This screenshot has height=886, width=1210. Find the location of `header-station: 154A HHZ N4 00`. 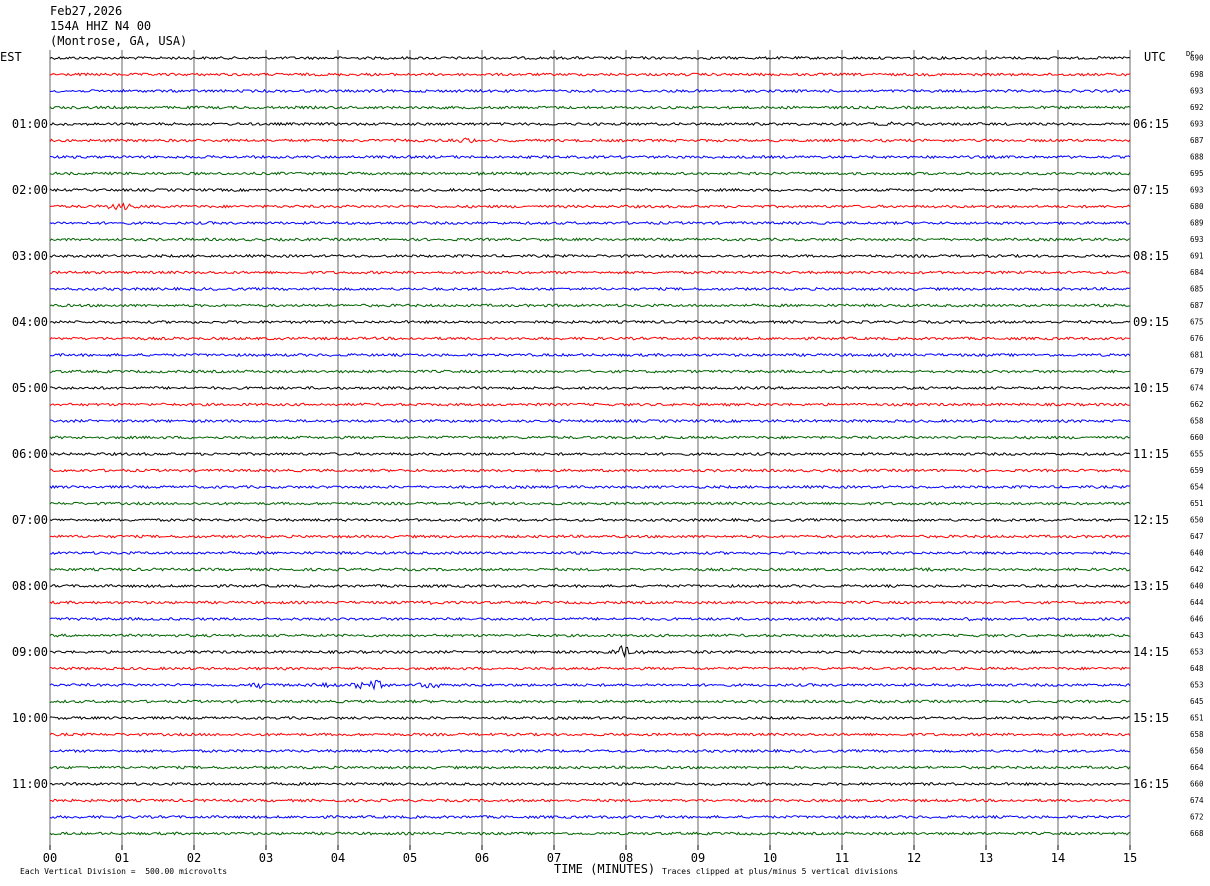

header-station: 154A HHZ N4 00 is located at coordinates (101, 26).